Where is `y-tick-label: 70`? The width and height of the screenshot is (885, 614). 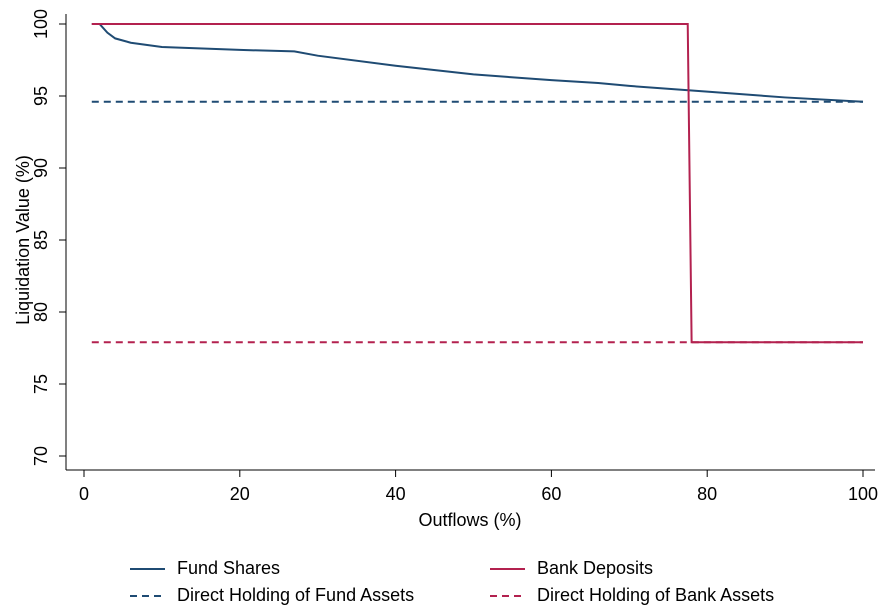
y-tick-label: 70 is located at coordinates (41, 456).